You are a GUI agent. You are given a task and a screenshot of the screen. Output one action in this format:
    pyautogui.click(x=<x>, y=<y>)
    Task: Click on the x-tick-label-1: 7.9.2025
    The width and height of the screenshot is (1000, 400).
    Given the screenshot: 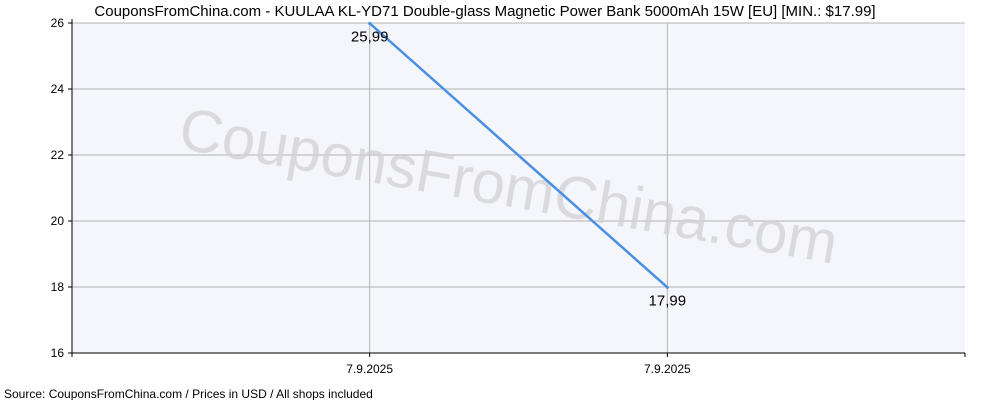 What is the action you would take?
    pyautogui.click(x=667, y=369)
    